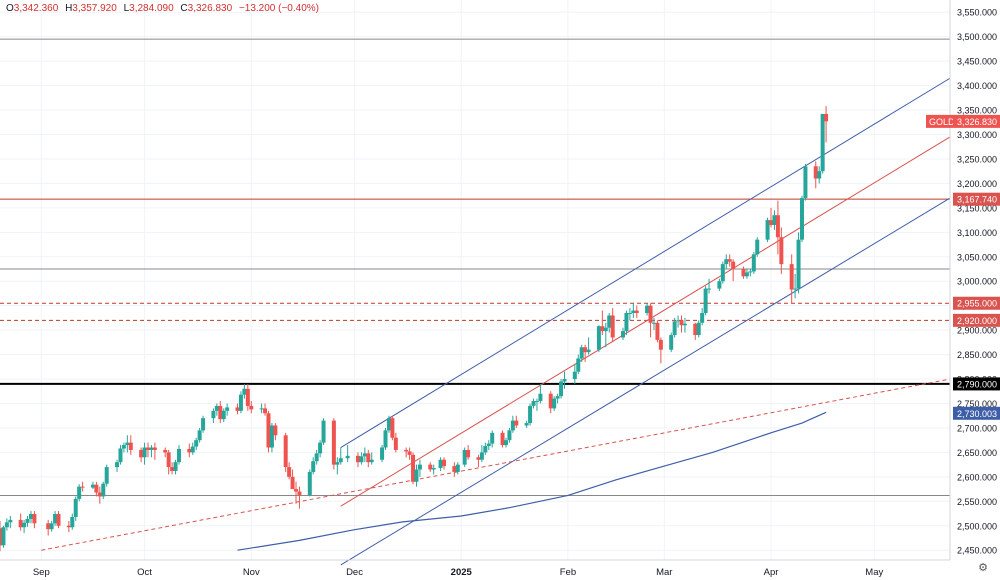 Image resolution: width=1000 pixels, height=580 pixels. What do you see at coordinates (664, 572) in the screenshot?
I see `x-tick-label: Mar` at bounding box center [664, 572].